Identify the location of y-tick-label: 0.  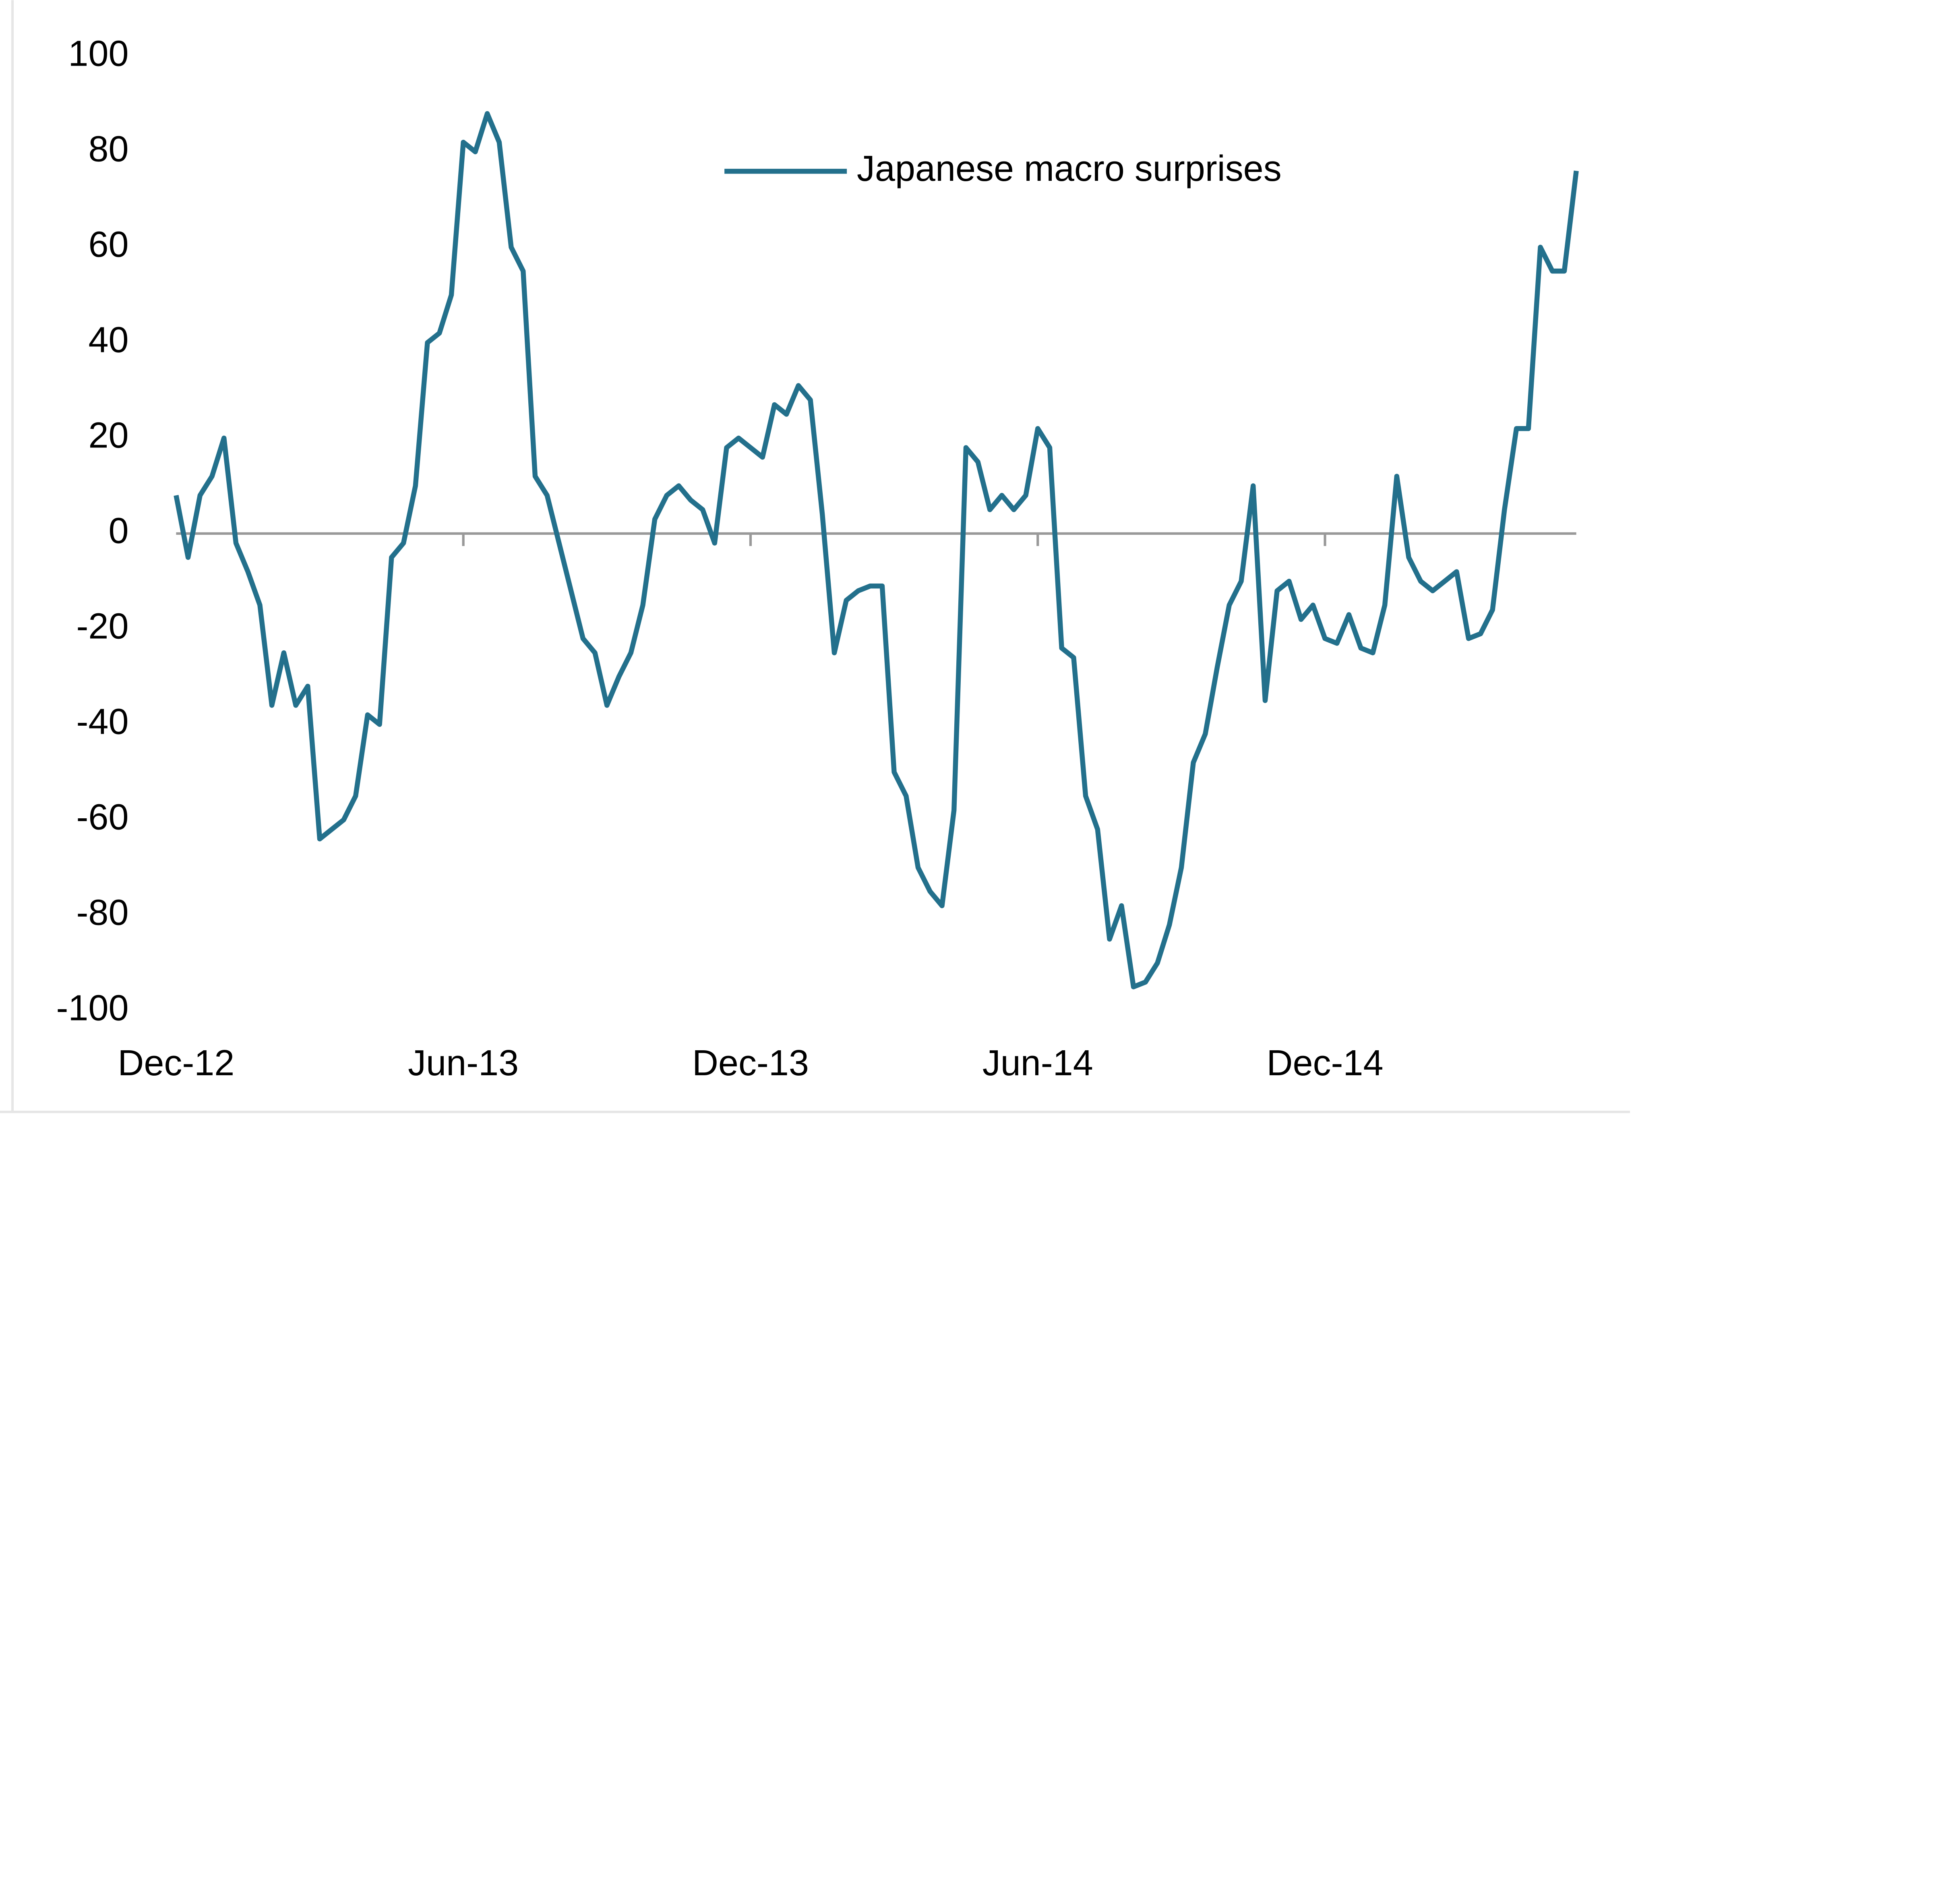
(118, 531).